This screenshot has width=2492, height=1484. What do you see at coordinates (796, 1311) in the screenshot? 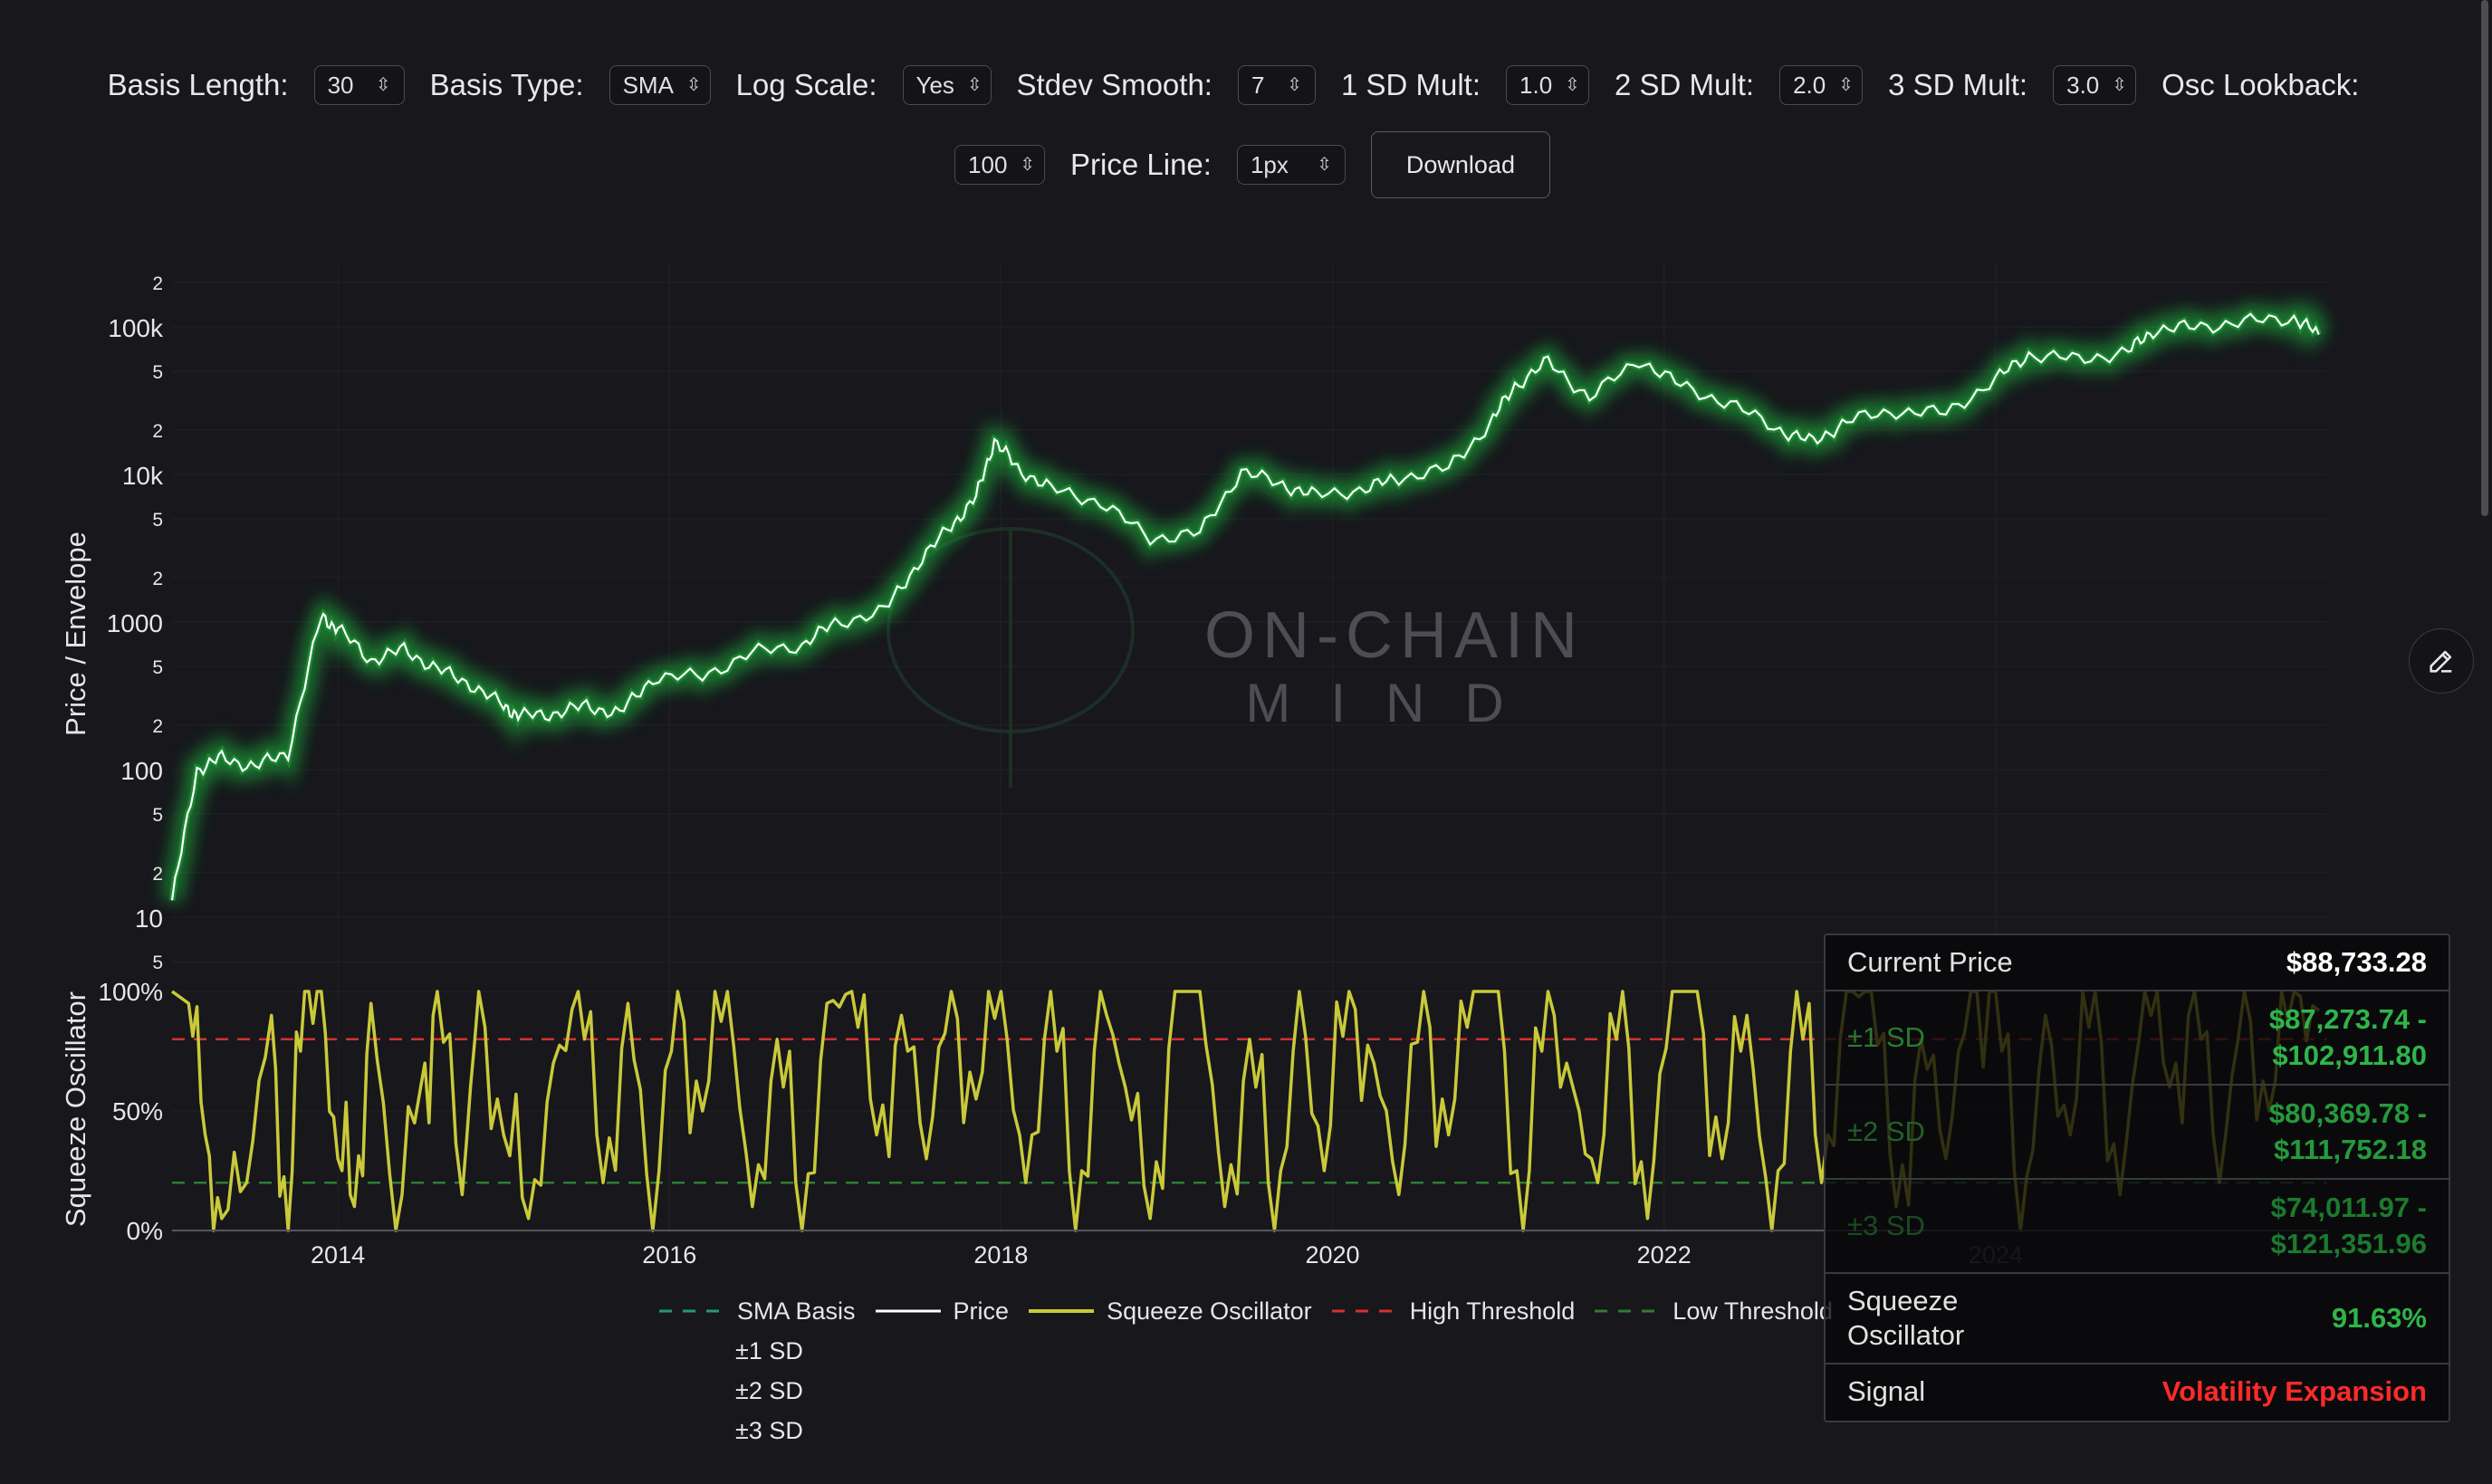
I see `legend-sma-basis-label: SMA Basis` at bounding box center [796, 1311].